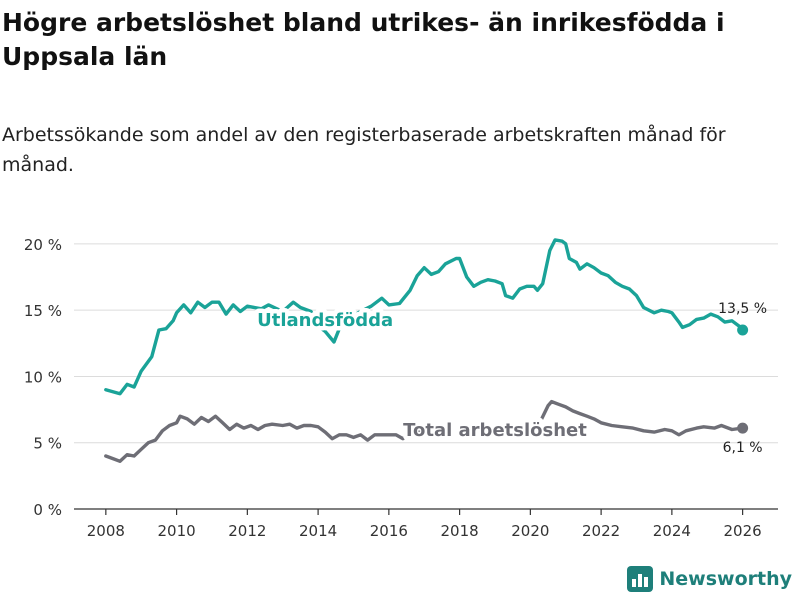  I want to click on y-tick-label: 5 %, so click(47, 444).